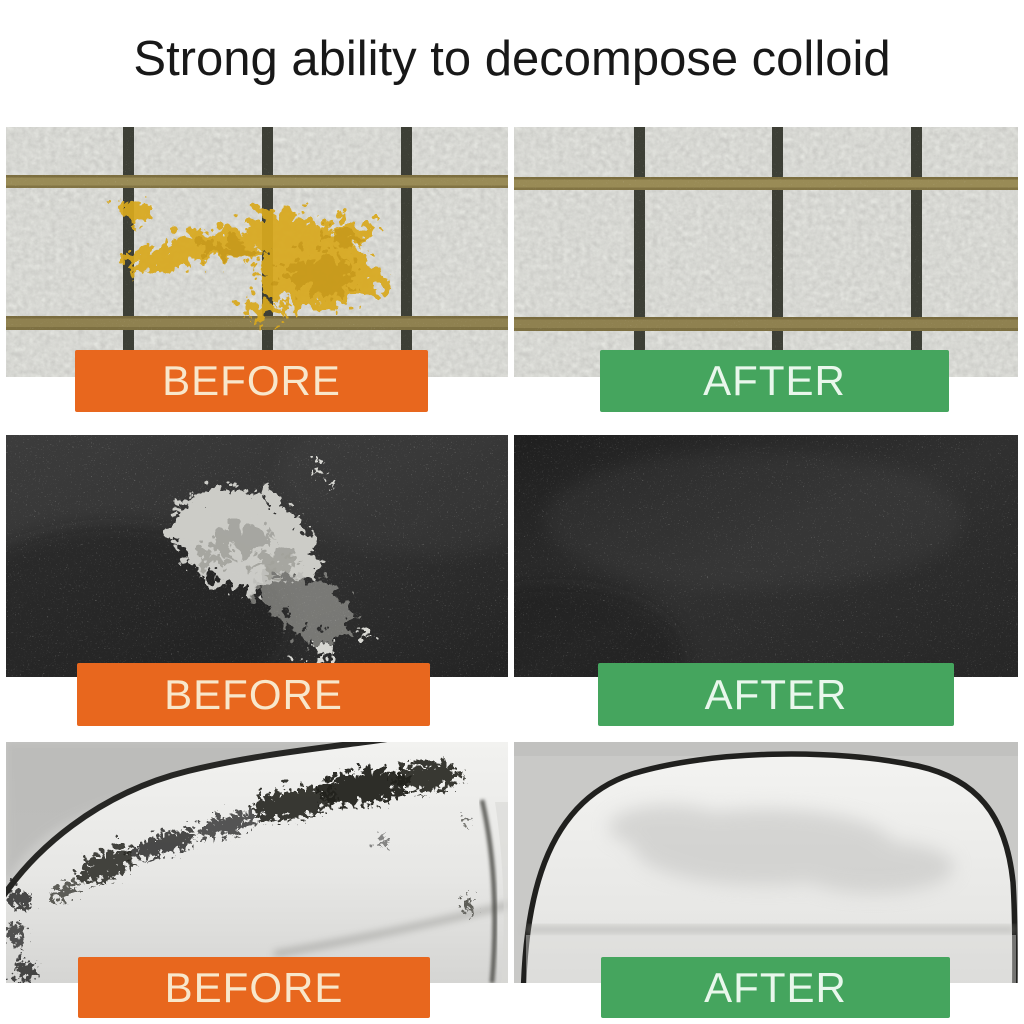  What do you see at coordinates (254, 987) in the screenshot?
I see `before-badge-row3: BEFORE` at bounding box center [254, 987].